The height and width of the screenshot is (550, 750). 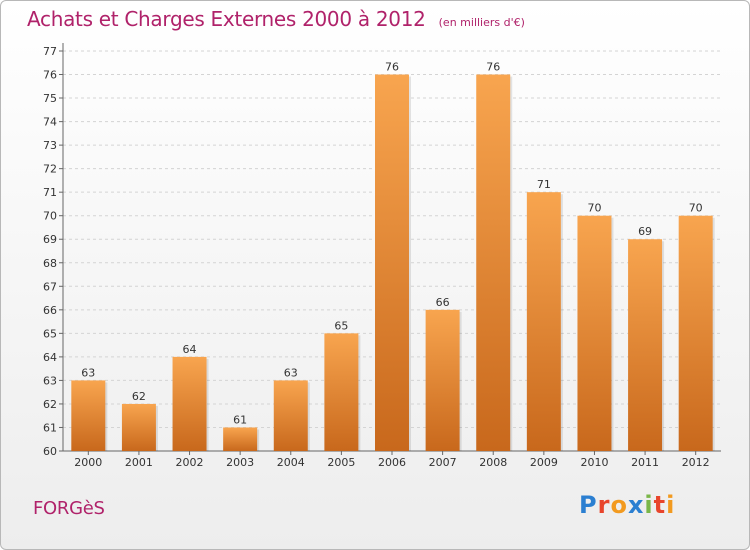 What do you see at coordinates (190, 349) in the screenshot?
I see `data-label: 64` at bounding box center [190, 349].